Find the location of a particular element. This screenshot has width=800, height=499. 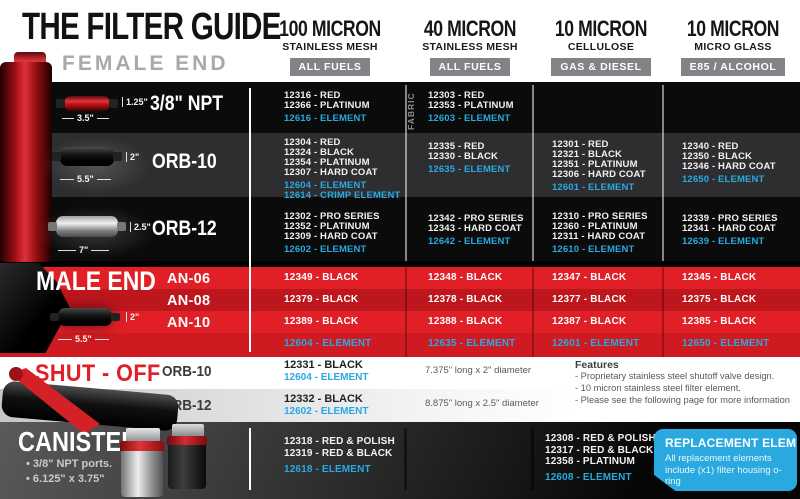

canister-polish-photo is located at coordinates (142, 474).